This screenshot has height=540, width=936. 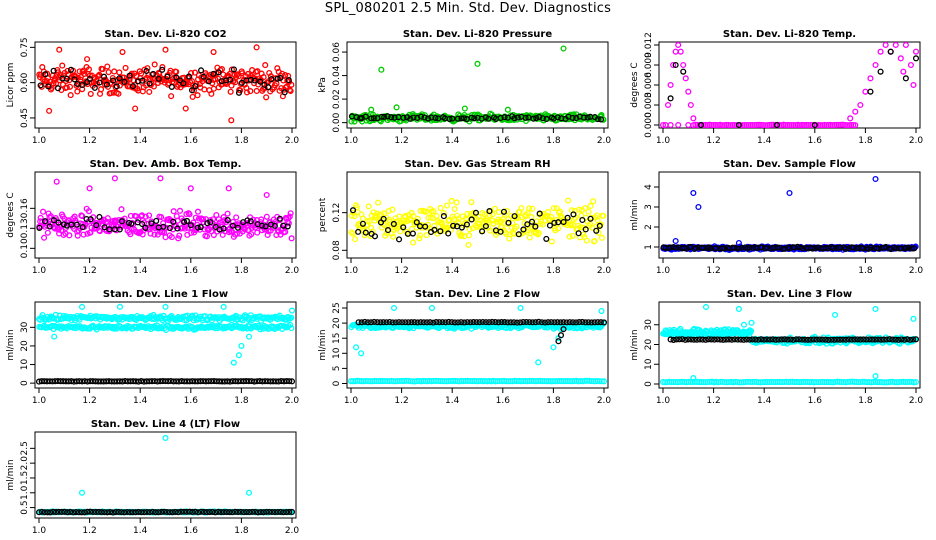 What do you see at coordinates (503, 271) in the screenshot?
I see `x-tick-label: 1.6` at bounding box center [503, 271].